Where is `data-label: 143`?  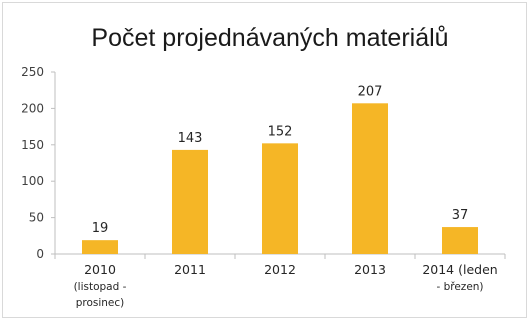 data-label: 143 is located at coordinates (190, 138).